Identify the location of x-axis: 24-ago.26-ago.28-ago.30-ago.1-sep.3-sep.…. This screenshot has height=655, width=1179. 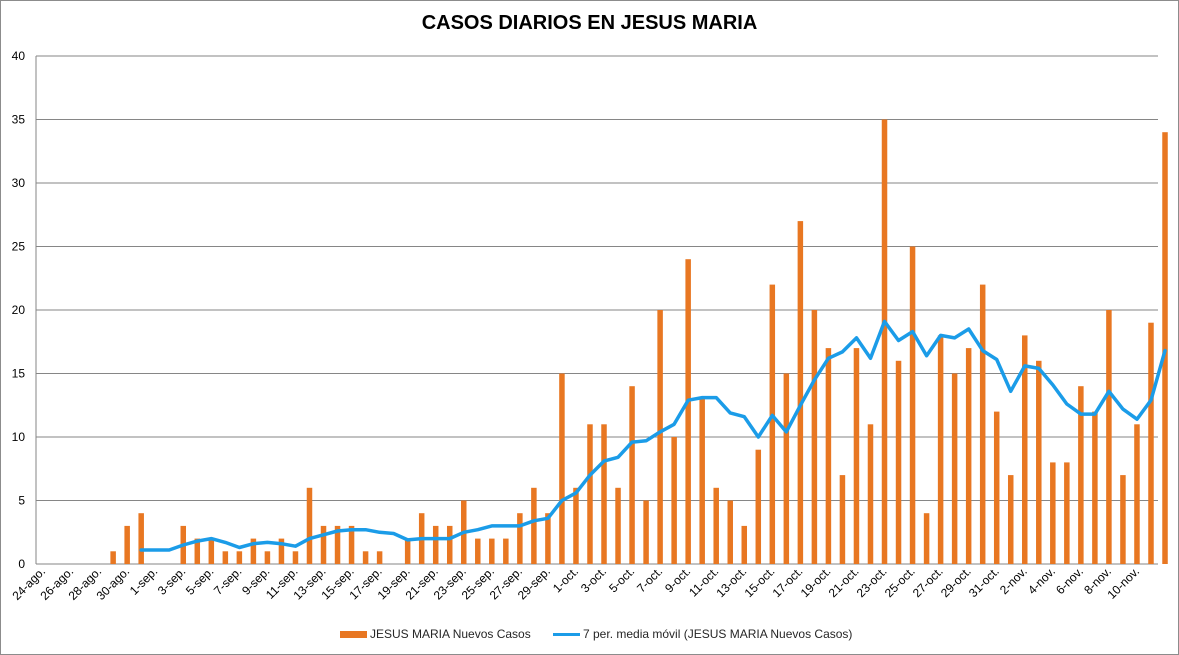
(575, 583).